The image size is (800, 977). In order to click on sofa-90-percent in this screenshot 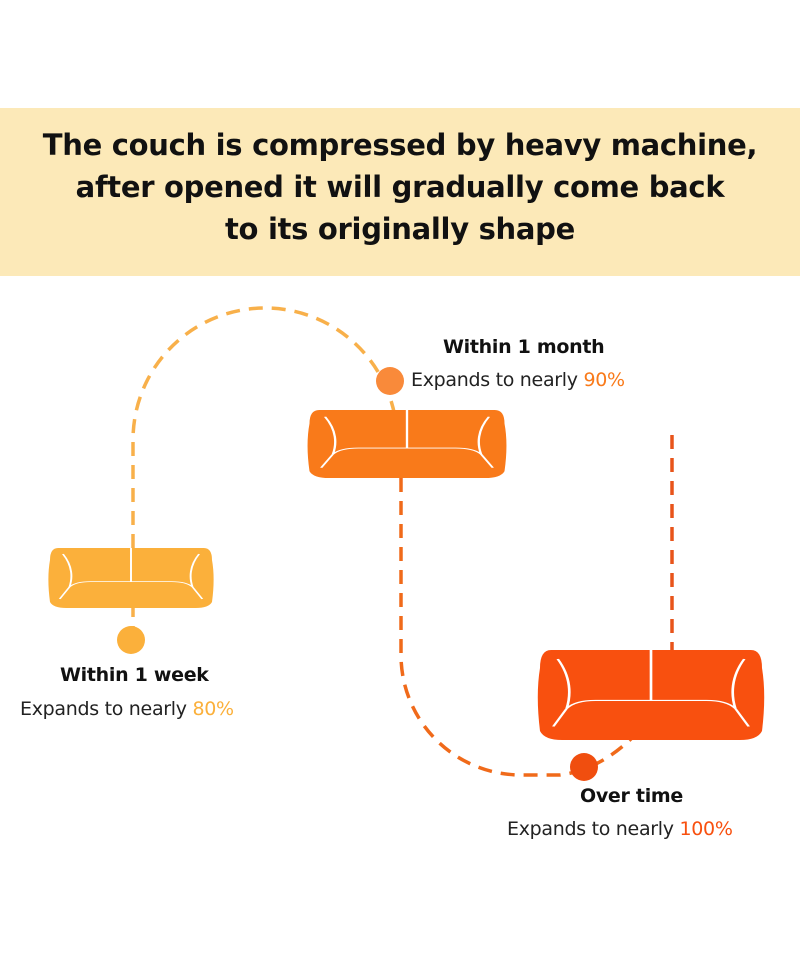, I will do `click(407, 443)`.